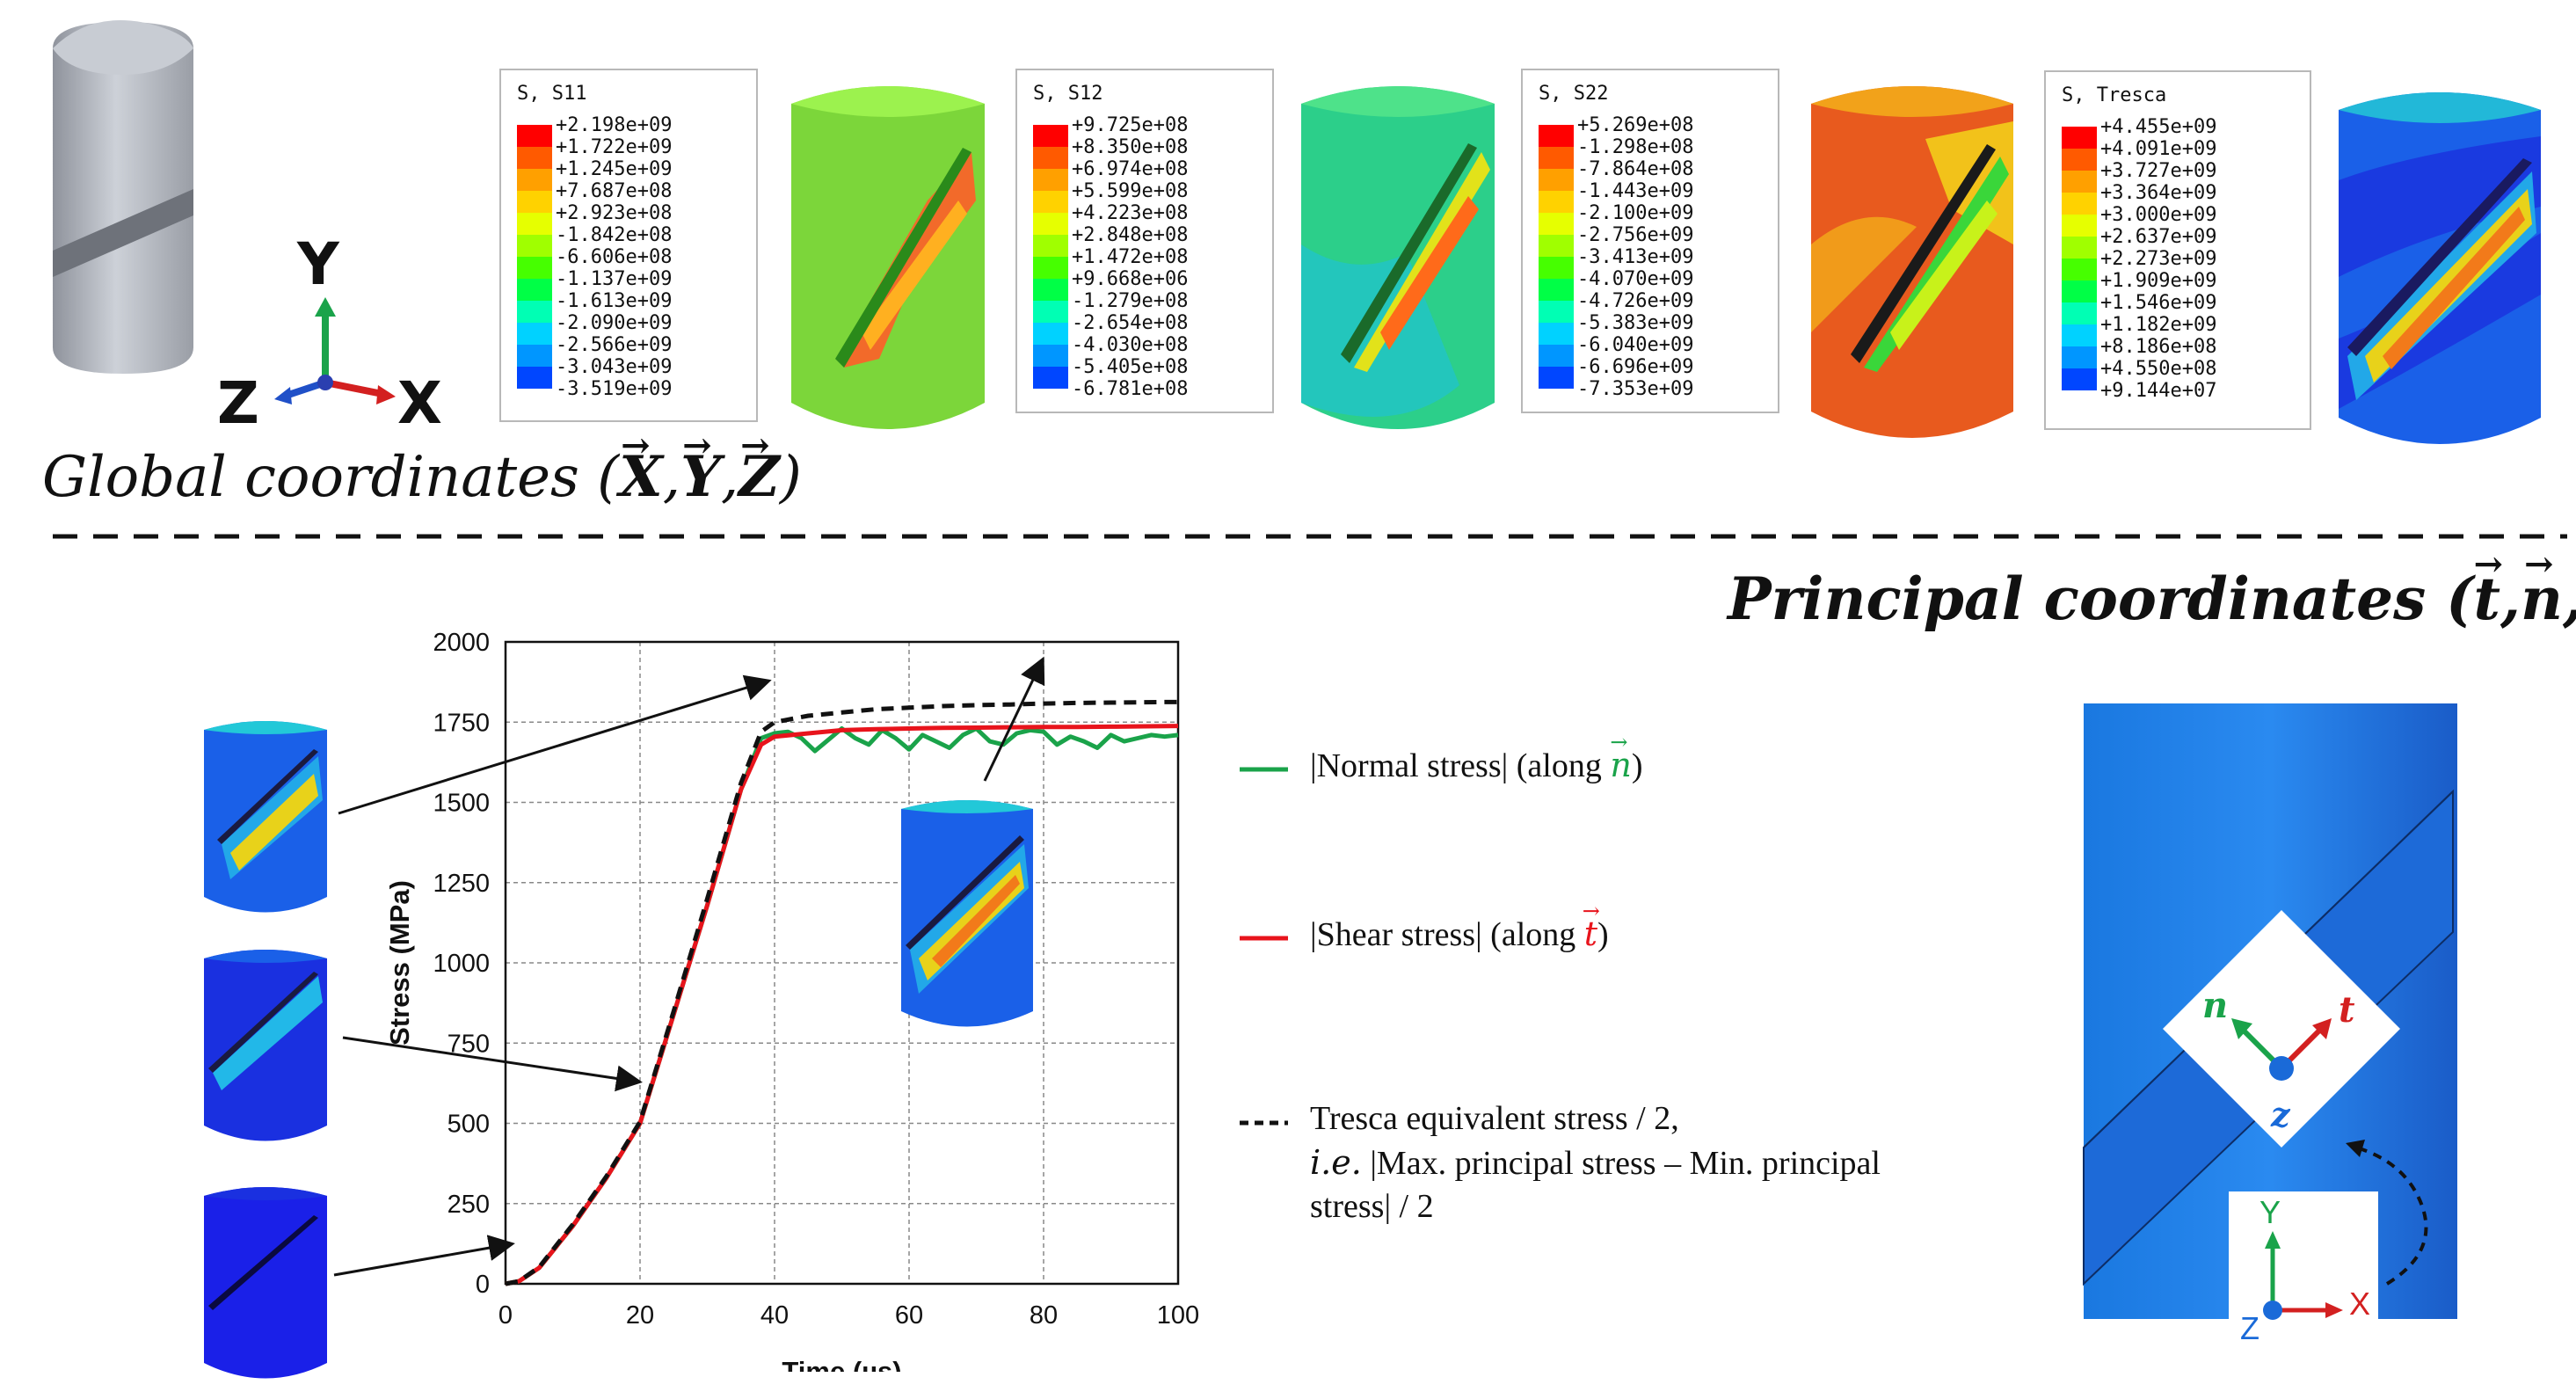 The height and width of the screenshot is (1399, 2576). Describe the element at coordinates (1130, 367) in the screenshot. I see `legend-value: -5.405e+08` at that location.